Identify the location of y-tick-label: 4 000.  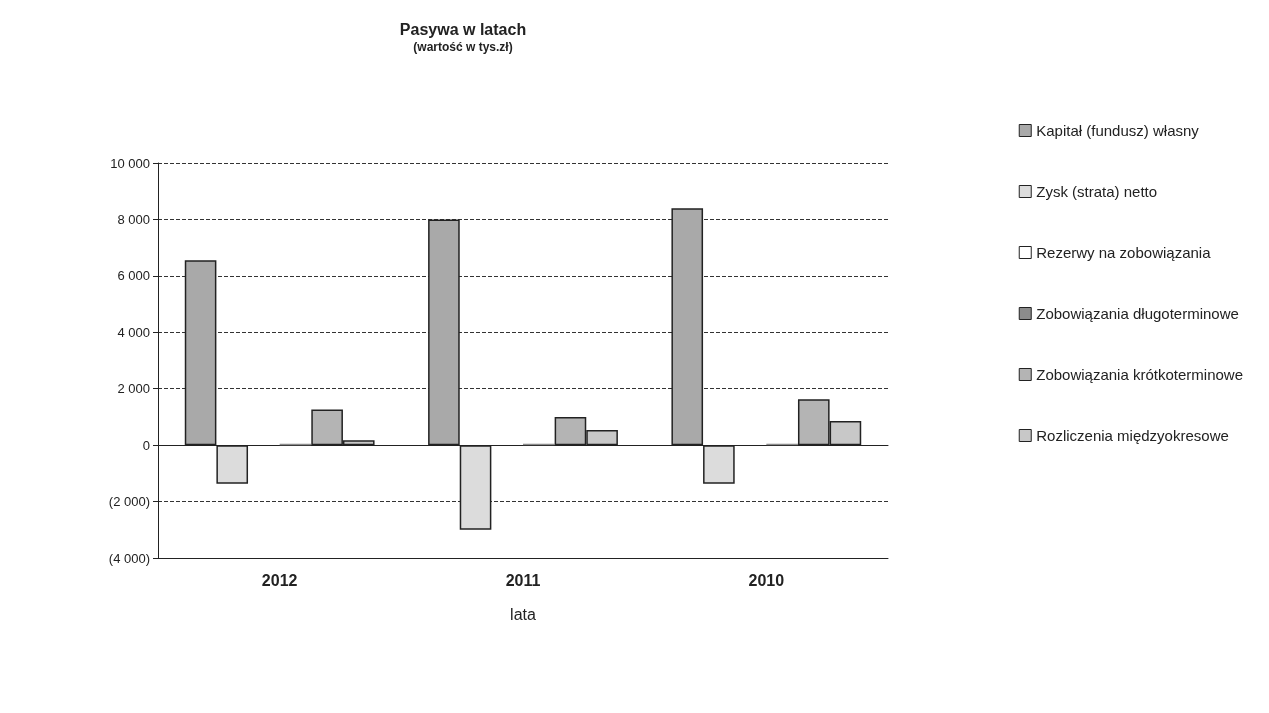
(133, 332).